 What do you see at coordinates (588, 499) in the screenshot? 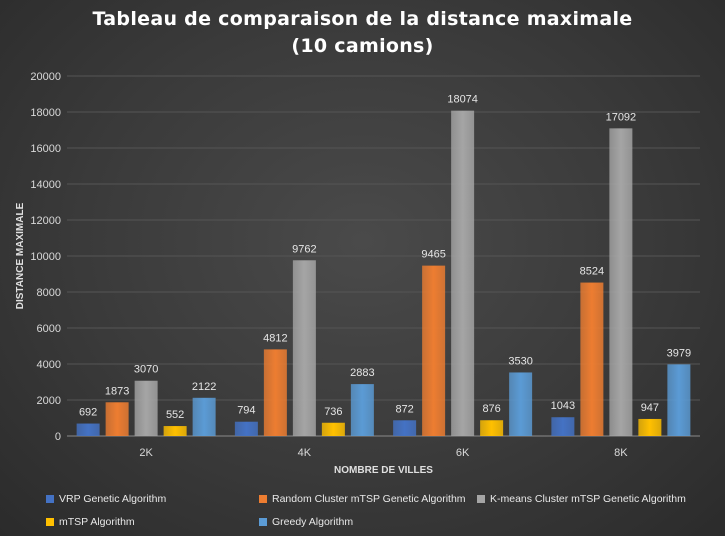
I see `legend-label: K-means Cluster mTSP Genetic Algorithm` at bounding box center [588, 499].